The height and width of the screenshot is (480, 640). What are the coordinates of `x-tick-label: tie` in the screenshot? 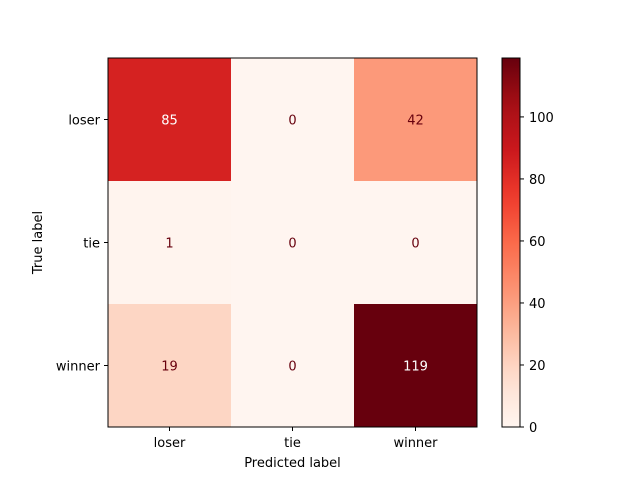 It's located at (292, 443).